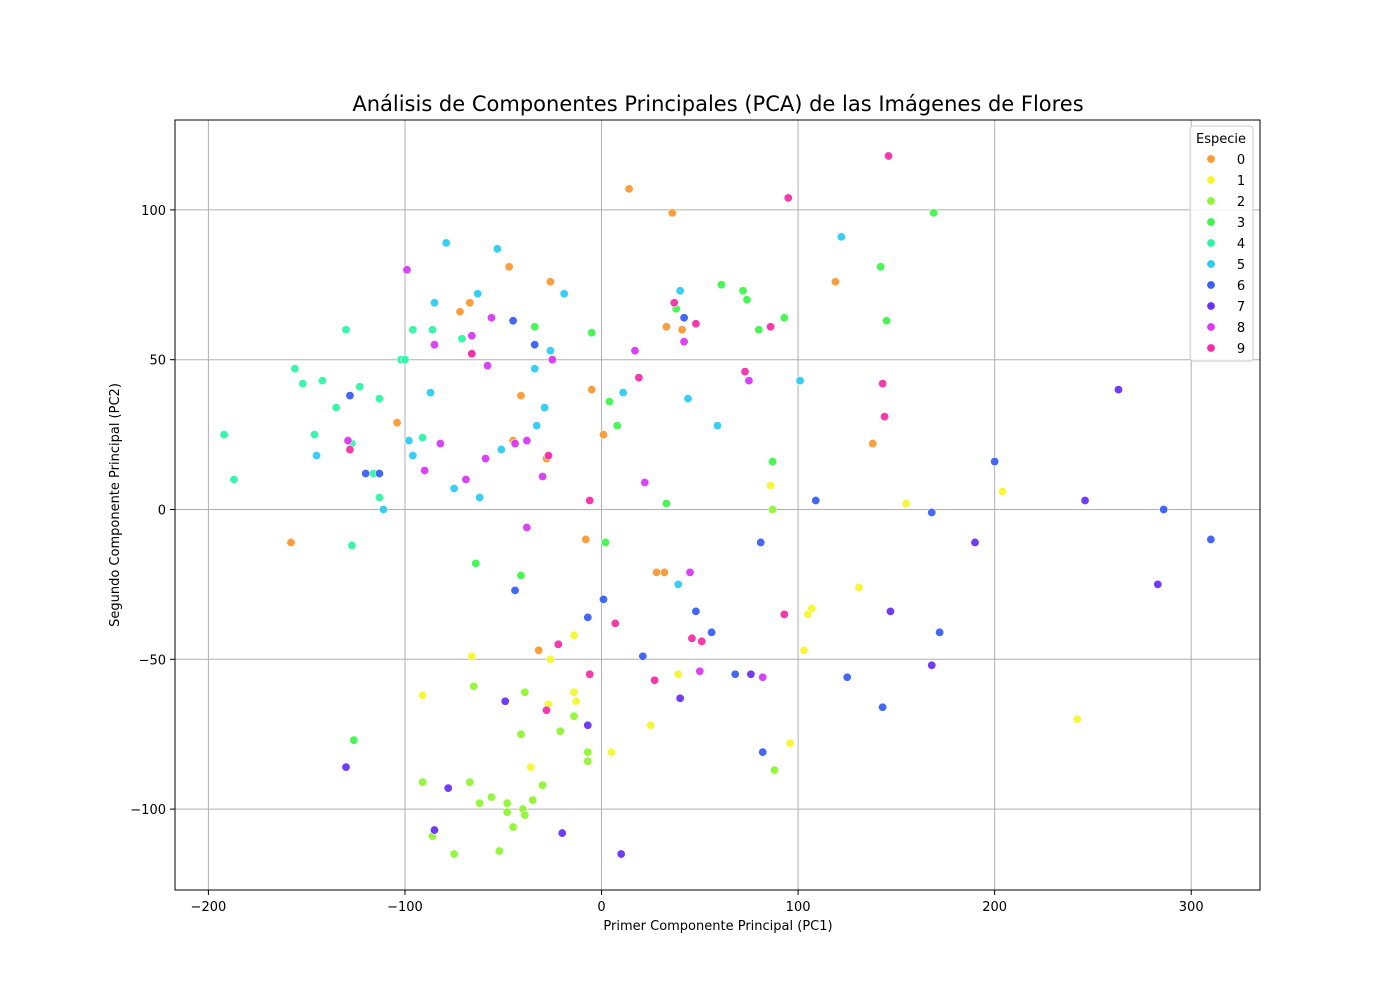 The width and height of the screenshot is (1400, 1000). What do you see at coordinates (994, 907) in the screenshot?
I see `x-tick-label: 200` at bounding box center [994, 907].